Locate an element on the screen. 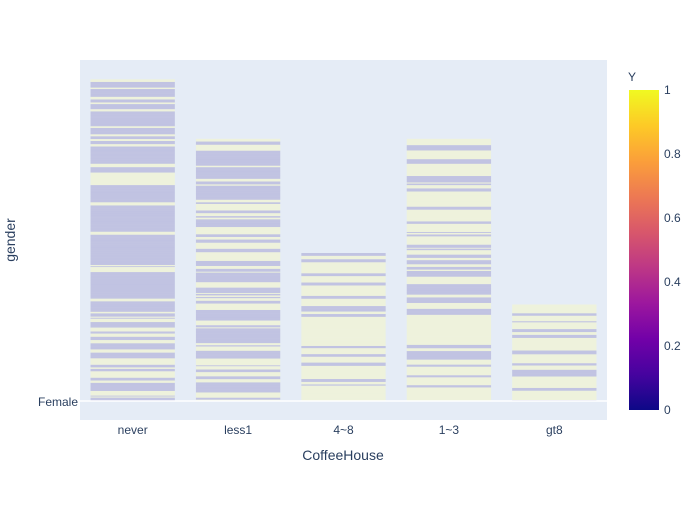 The height and width of the screenshot is (505, 700). x-tick-label-never: never is located at coordinates (133, 430).